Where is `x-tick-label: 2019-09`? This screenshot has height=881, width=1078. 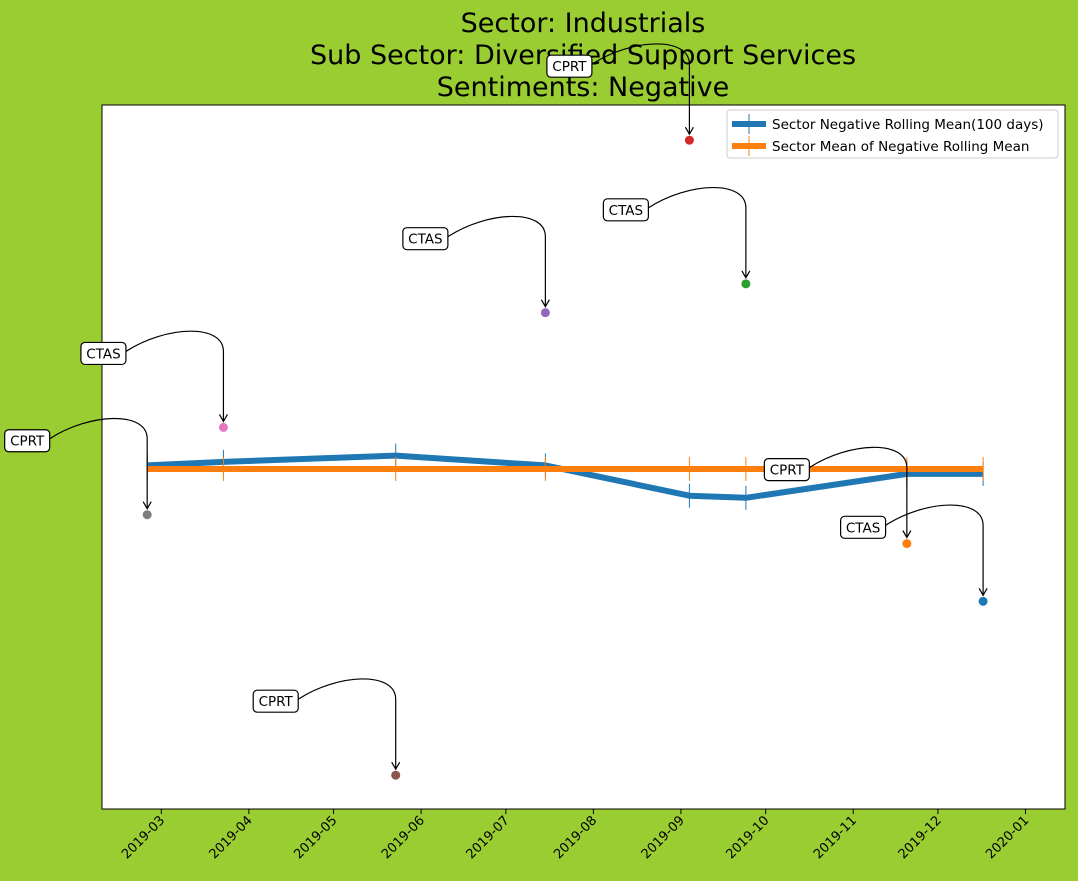 x-tick-label: 2019-09 is located at coordinates (663, 837).